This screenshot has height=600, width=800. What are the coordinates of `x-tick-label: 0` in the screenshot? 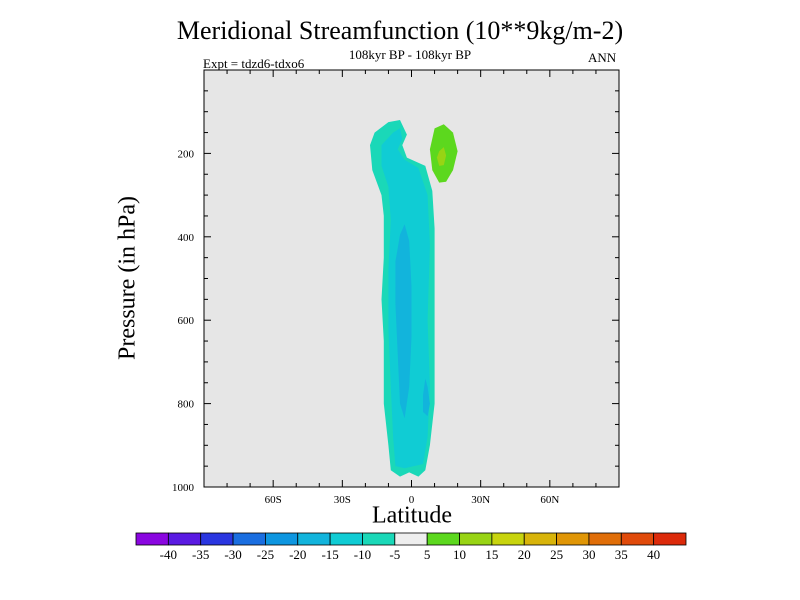 It's located at (412, 500).